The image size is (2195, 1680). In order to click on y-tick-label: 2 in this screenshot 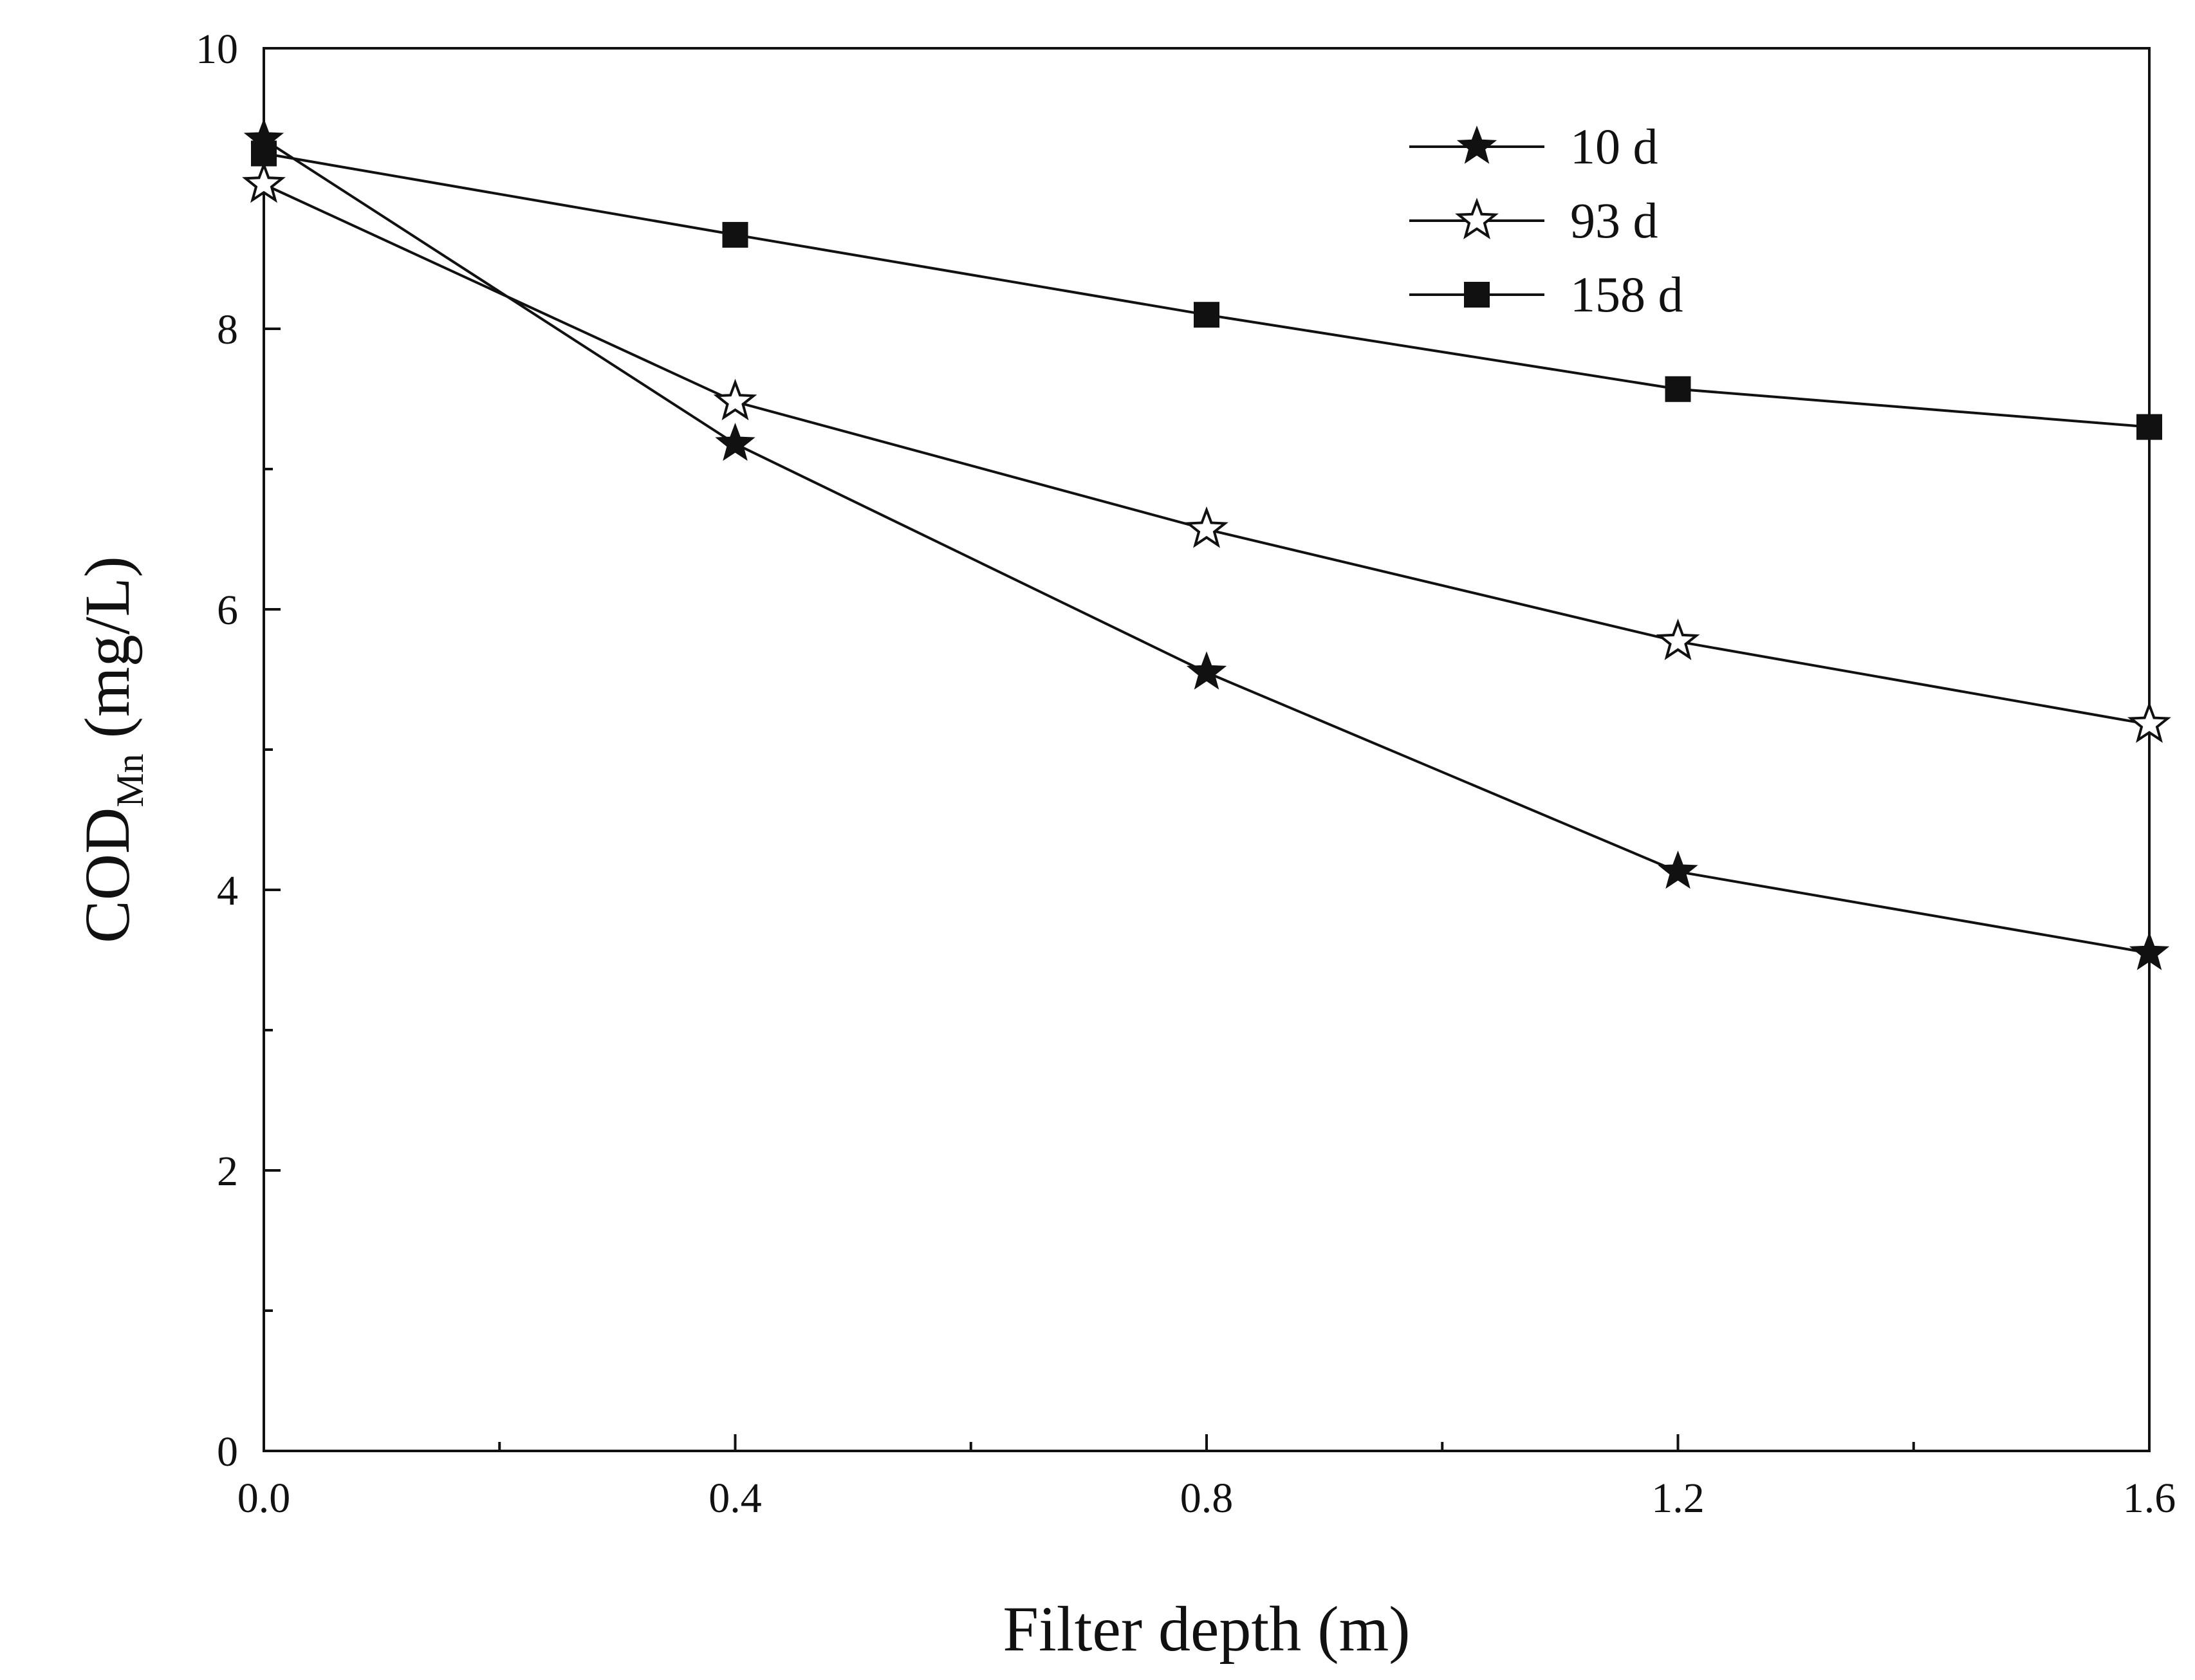, I will do `click(228, 1171)`.